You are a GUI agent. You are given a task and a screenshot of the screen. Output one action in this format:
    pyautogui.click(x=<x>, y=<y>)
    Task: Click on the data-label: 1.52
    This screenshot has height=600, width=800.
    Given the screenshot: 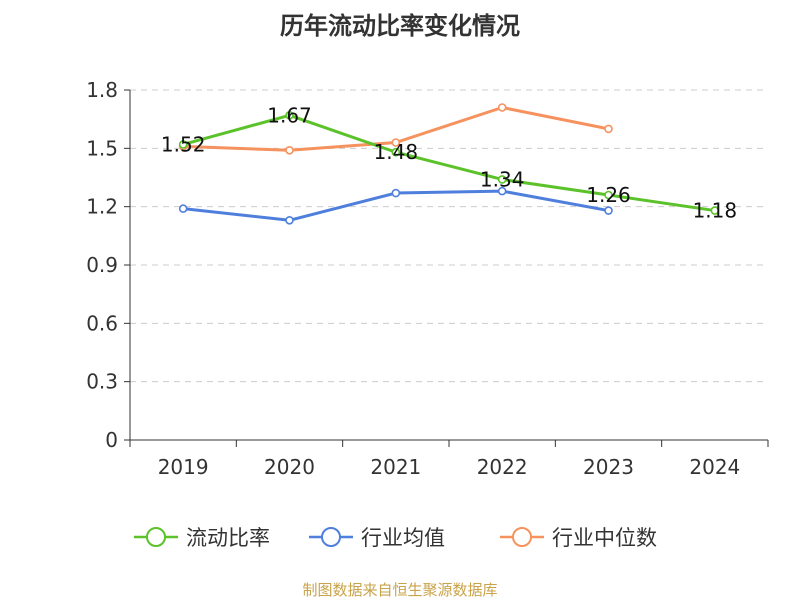 What is the action you would take?
    pyautogui.click(x=183, y=144)
    